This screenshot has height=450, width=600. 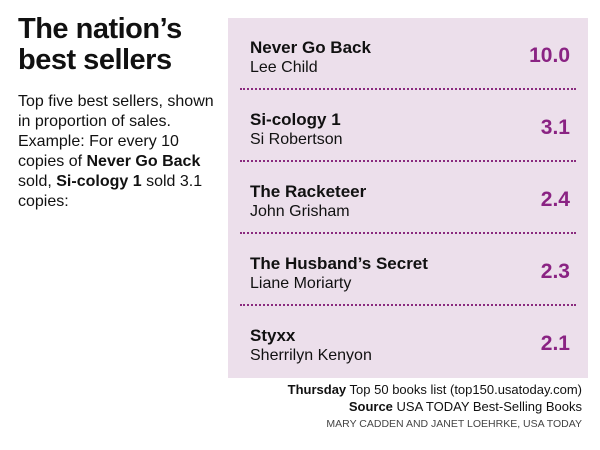 What do you see at coordinates (465, 389) in the screenshot?
I see `footer-text: Top 50 books list (top150.usatoday.com)` at bounding box center [465, 389].